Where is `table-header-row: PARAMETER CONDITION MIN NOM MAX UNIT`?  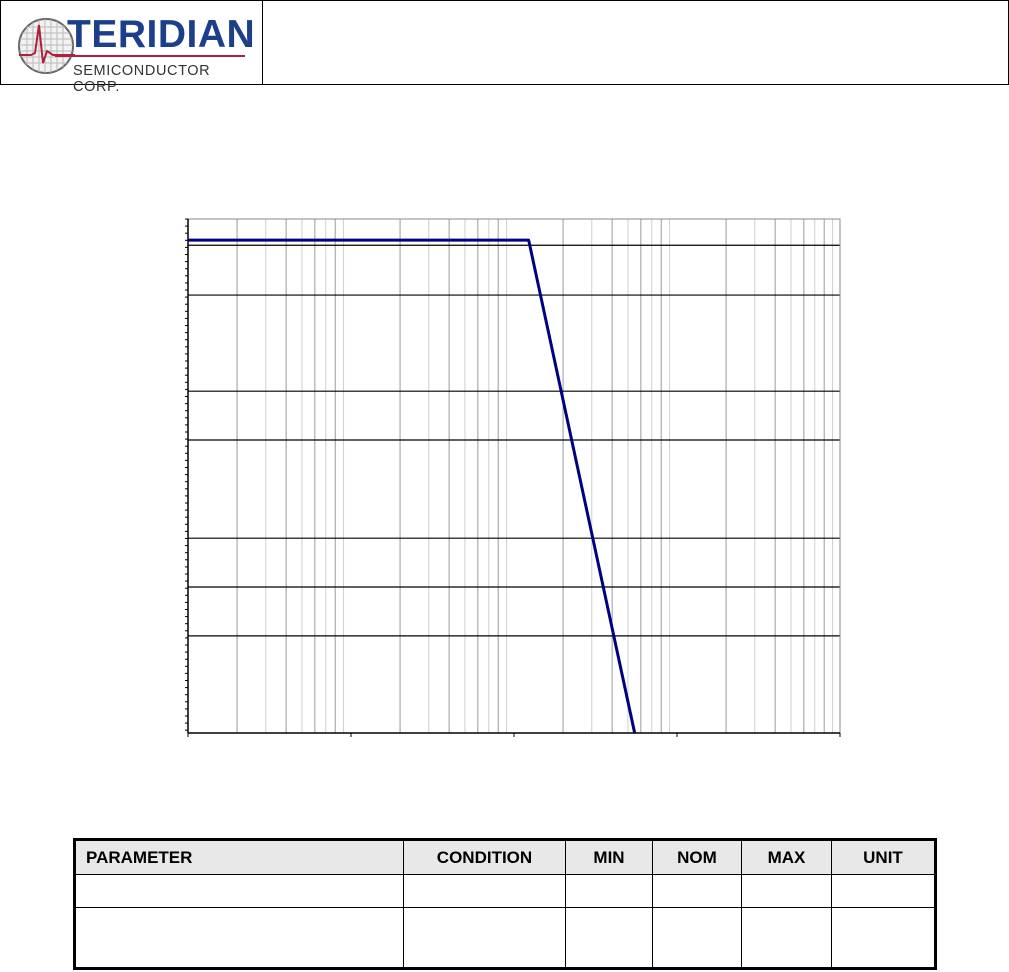
table-header-row: PARAMETER CONDITION MIN NOM MAX UNIT is located at coordinates (505, 857).